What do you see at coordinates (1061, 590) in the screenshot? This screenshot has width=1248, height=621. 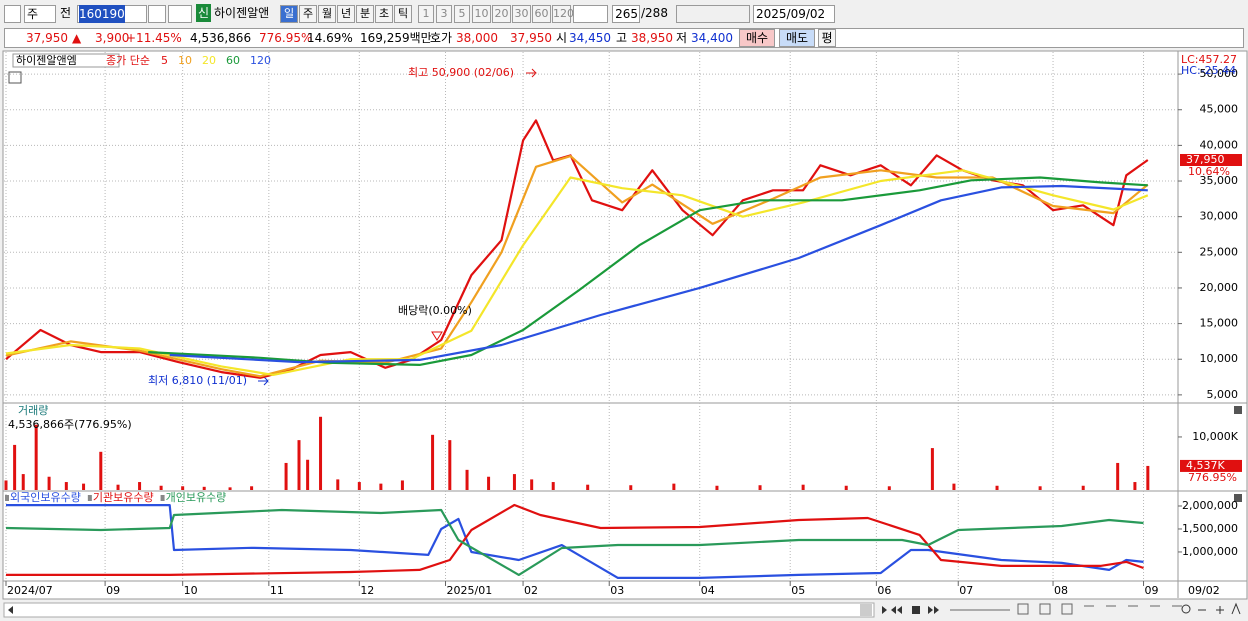 I see `x-tick-label: 08` at bounding box center [1061, 590].